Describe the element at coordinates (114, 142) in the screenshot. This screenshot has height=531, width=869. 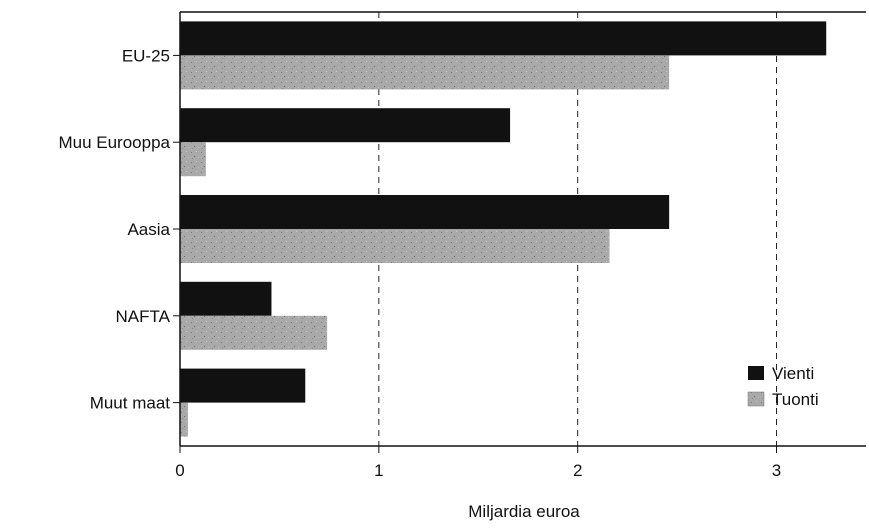
I see `category-label-1: Muu Eurooppa` at that location.